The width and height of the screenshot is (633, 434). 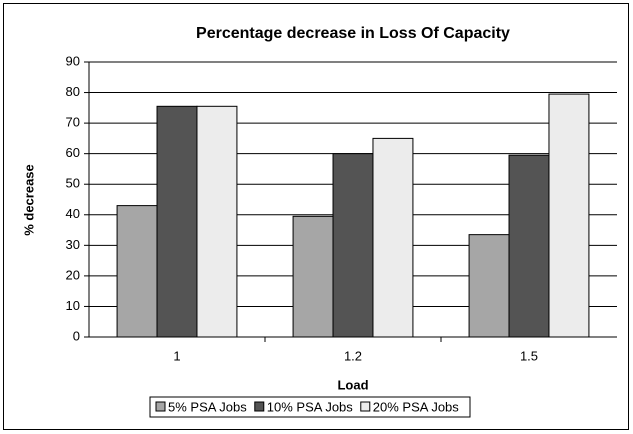 What do you see at coordinates (352, 384) in the screenshot?
I see `x-axis-label: Load` at bounding box center [352, 384].